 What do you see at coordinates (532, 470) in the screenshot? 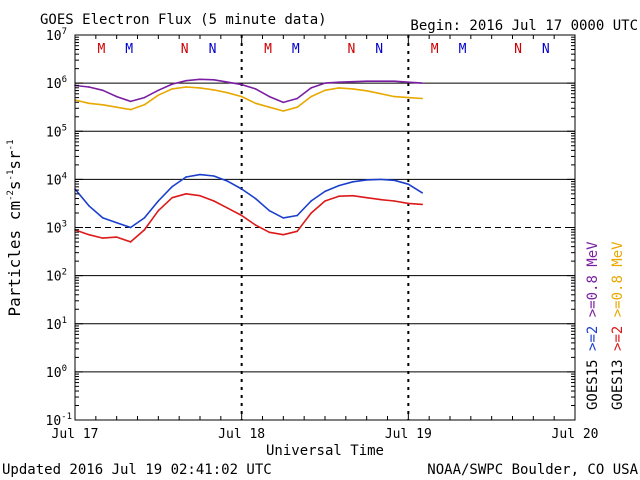
I see `credit-label: NOAA/SWPC Boulder, CO USA` at bounding box center [532, 470].